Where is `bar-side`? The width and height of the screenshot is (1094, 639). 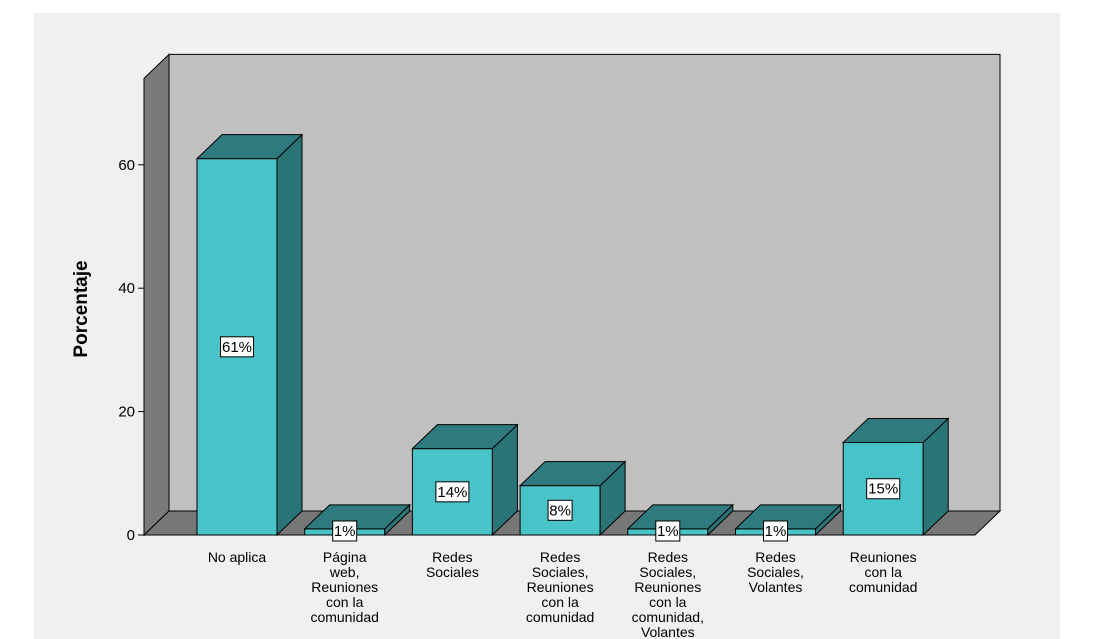 bar-side is located at coordinates (289, 335).